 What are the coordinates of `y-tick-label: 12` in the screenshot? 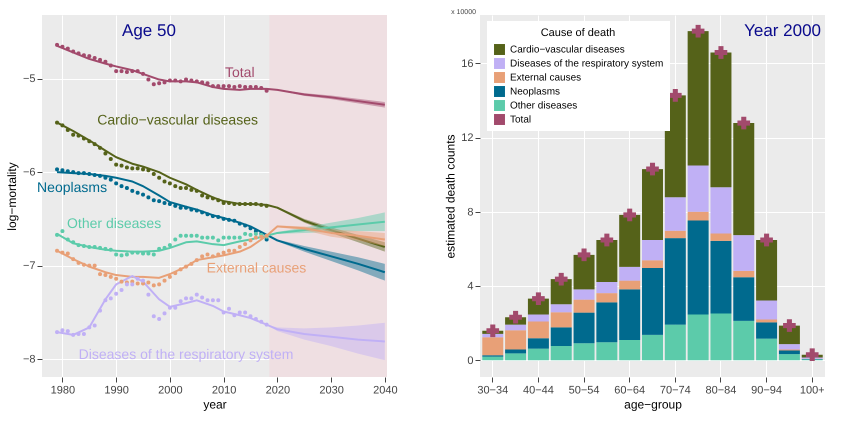 It's located at (467, 138).